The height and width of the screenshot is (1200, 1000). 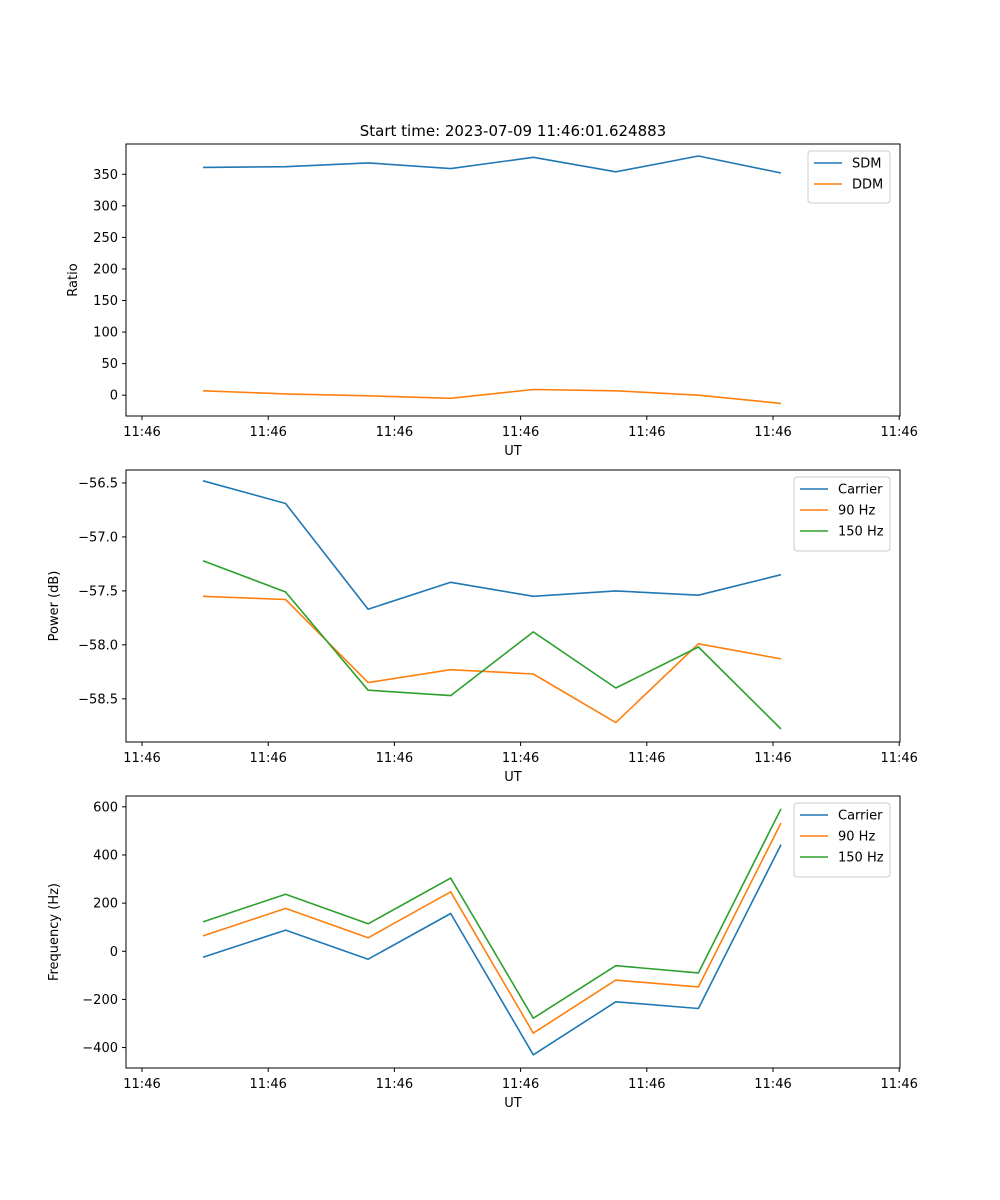 I want to click on y-tick-label: 50, so click(x=109, y=364).